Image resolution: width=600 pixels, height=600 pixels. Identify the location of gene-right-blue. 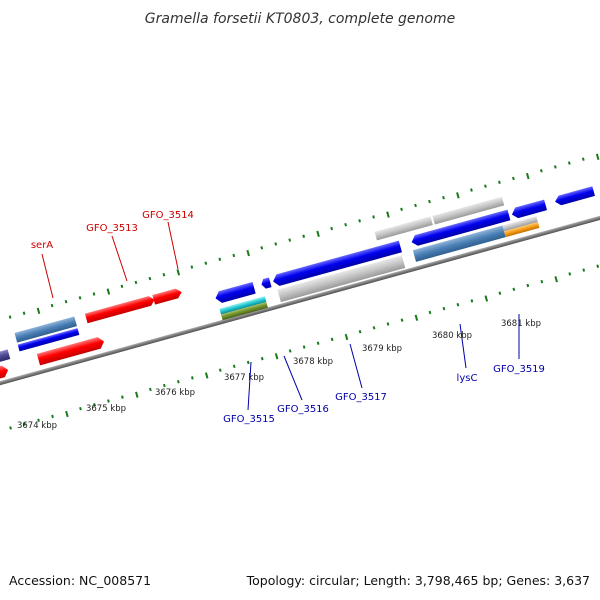
(574, 196).